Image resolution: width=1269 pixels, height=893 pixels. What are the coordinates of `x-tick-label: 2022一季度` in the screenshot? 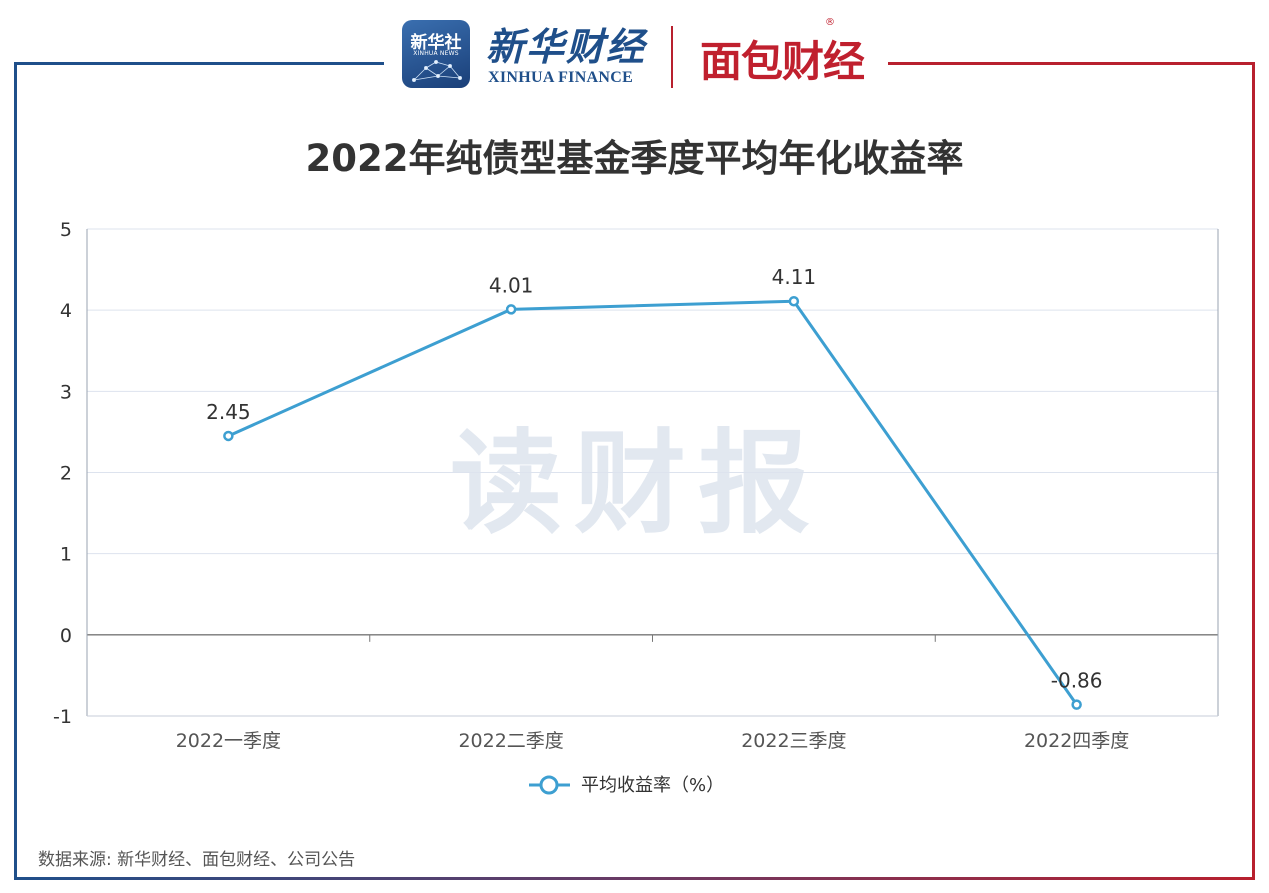 It's located at (228, 741).